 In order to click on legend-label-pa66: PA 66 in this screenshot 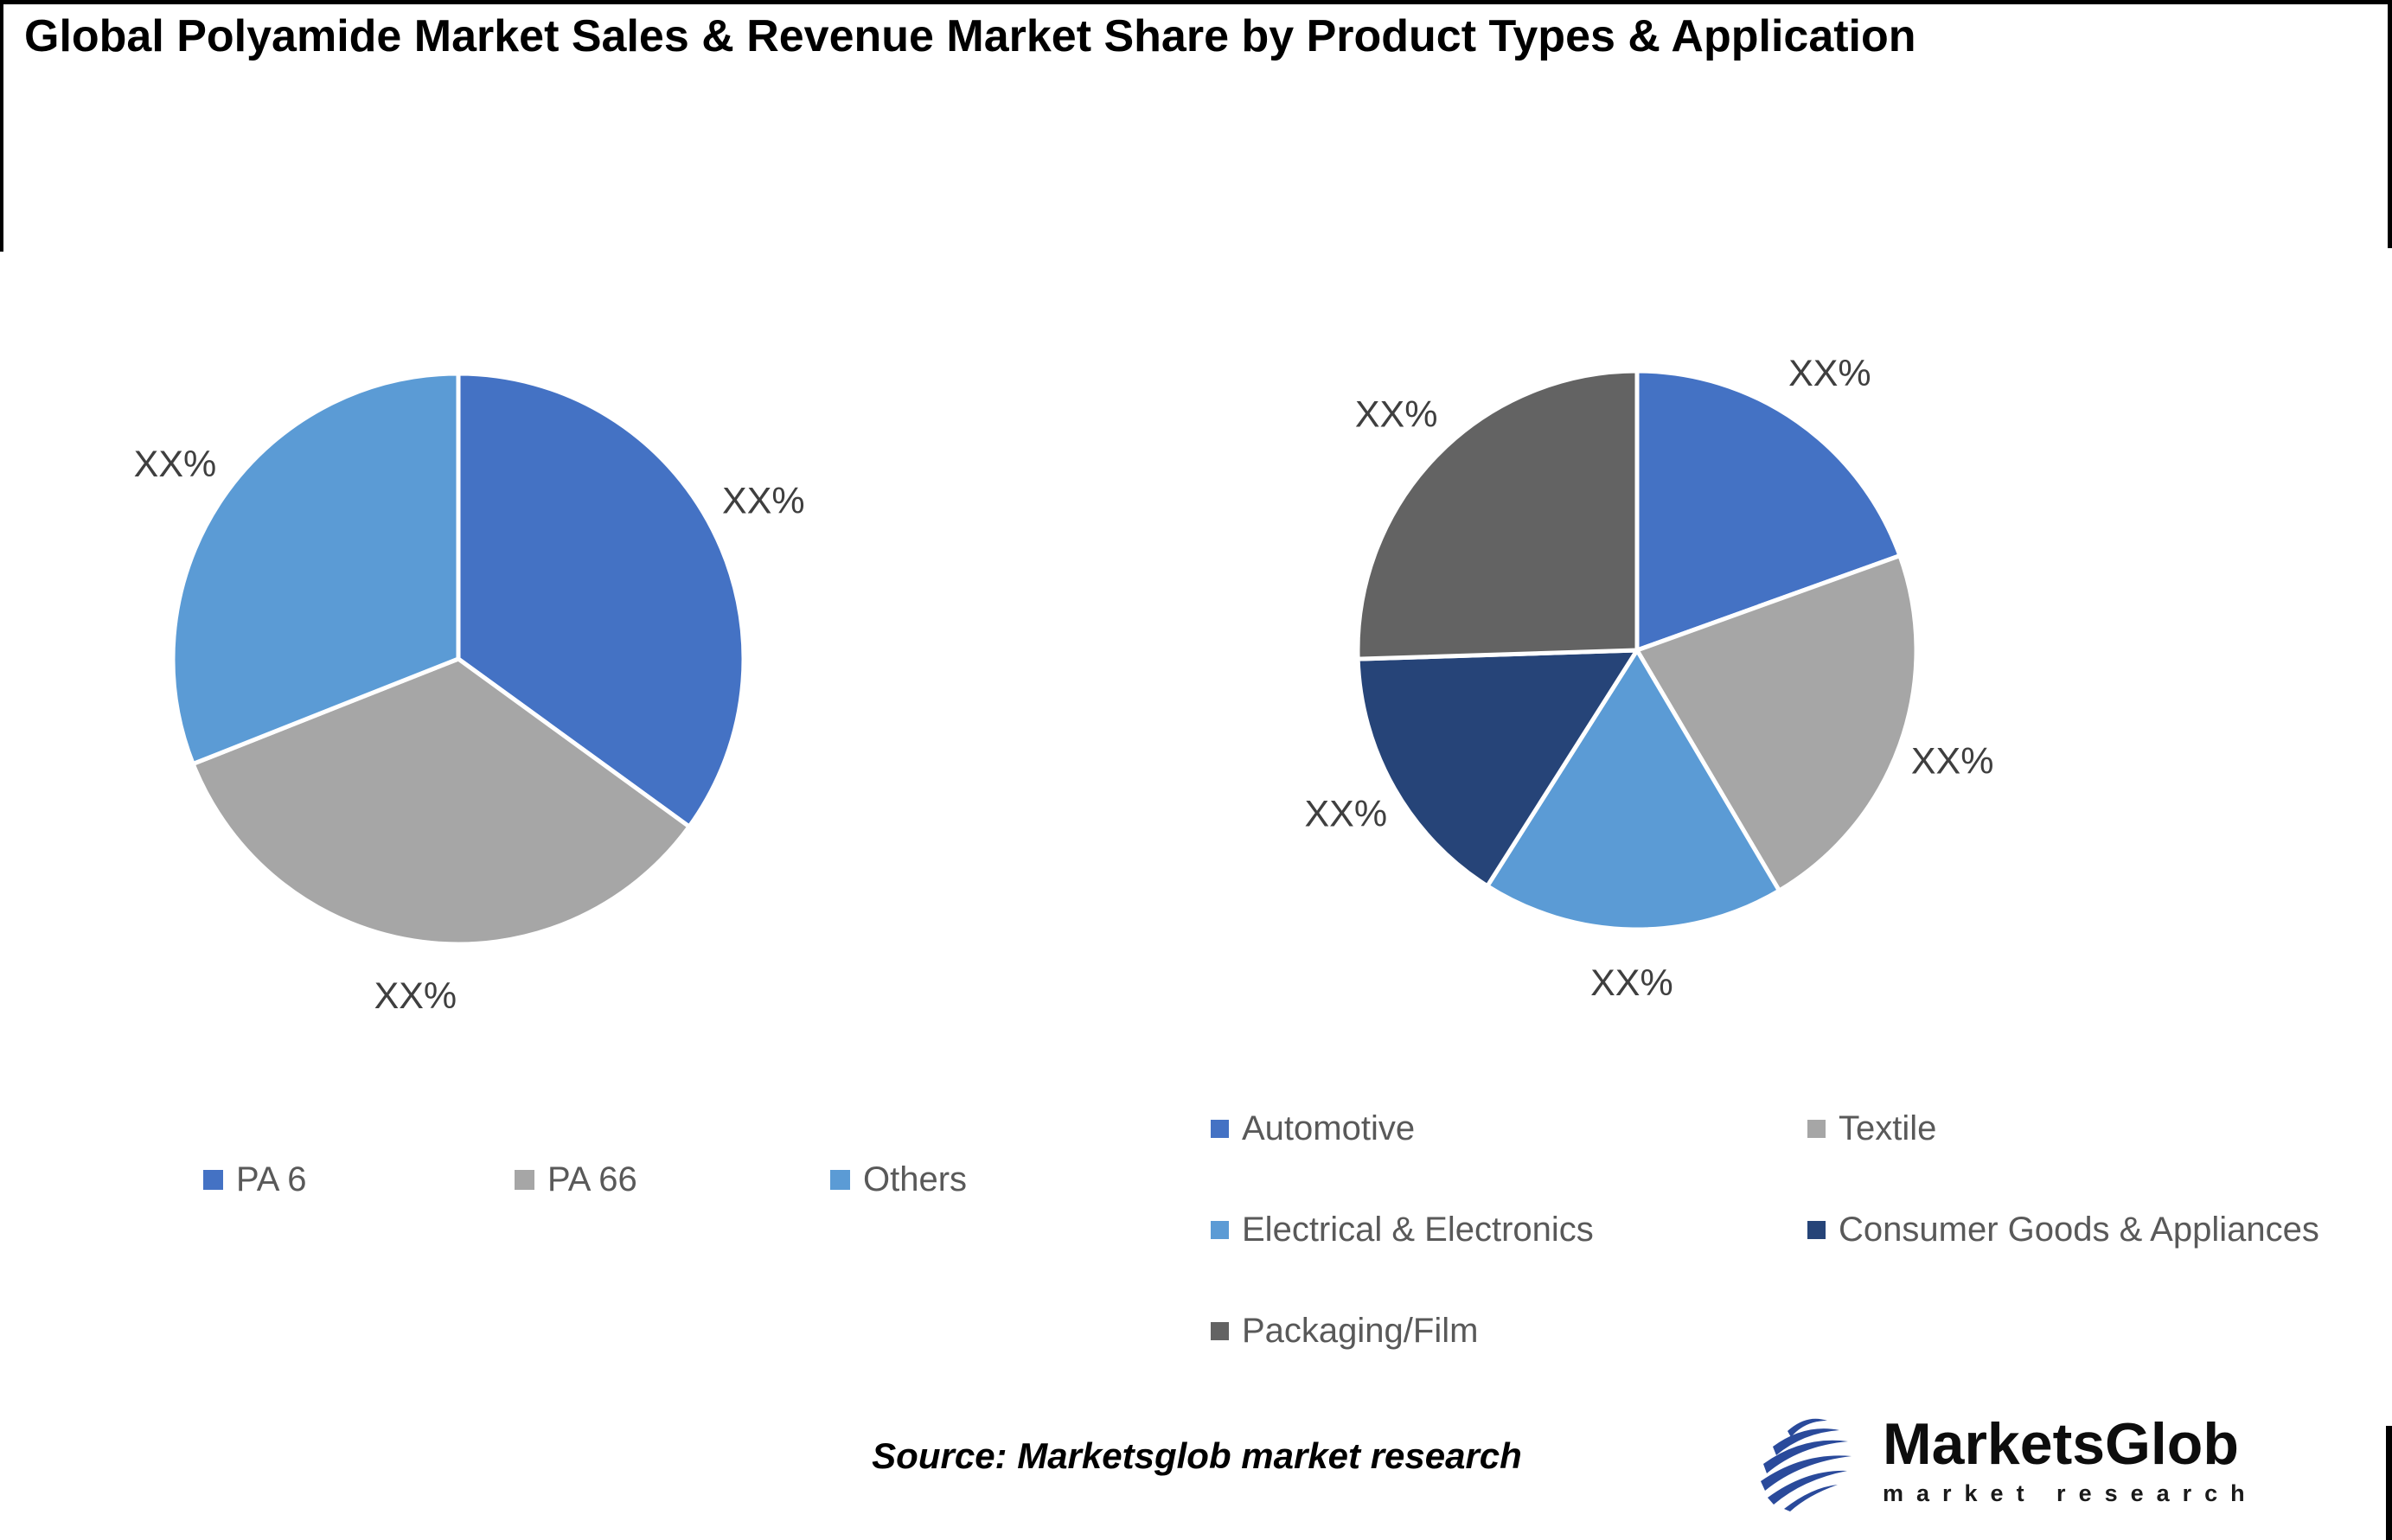, I will do `click(592, 1179)`.